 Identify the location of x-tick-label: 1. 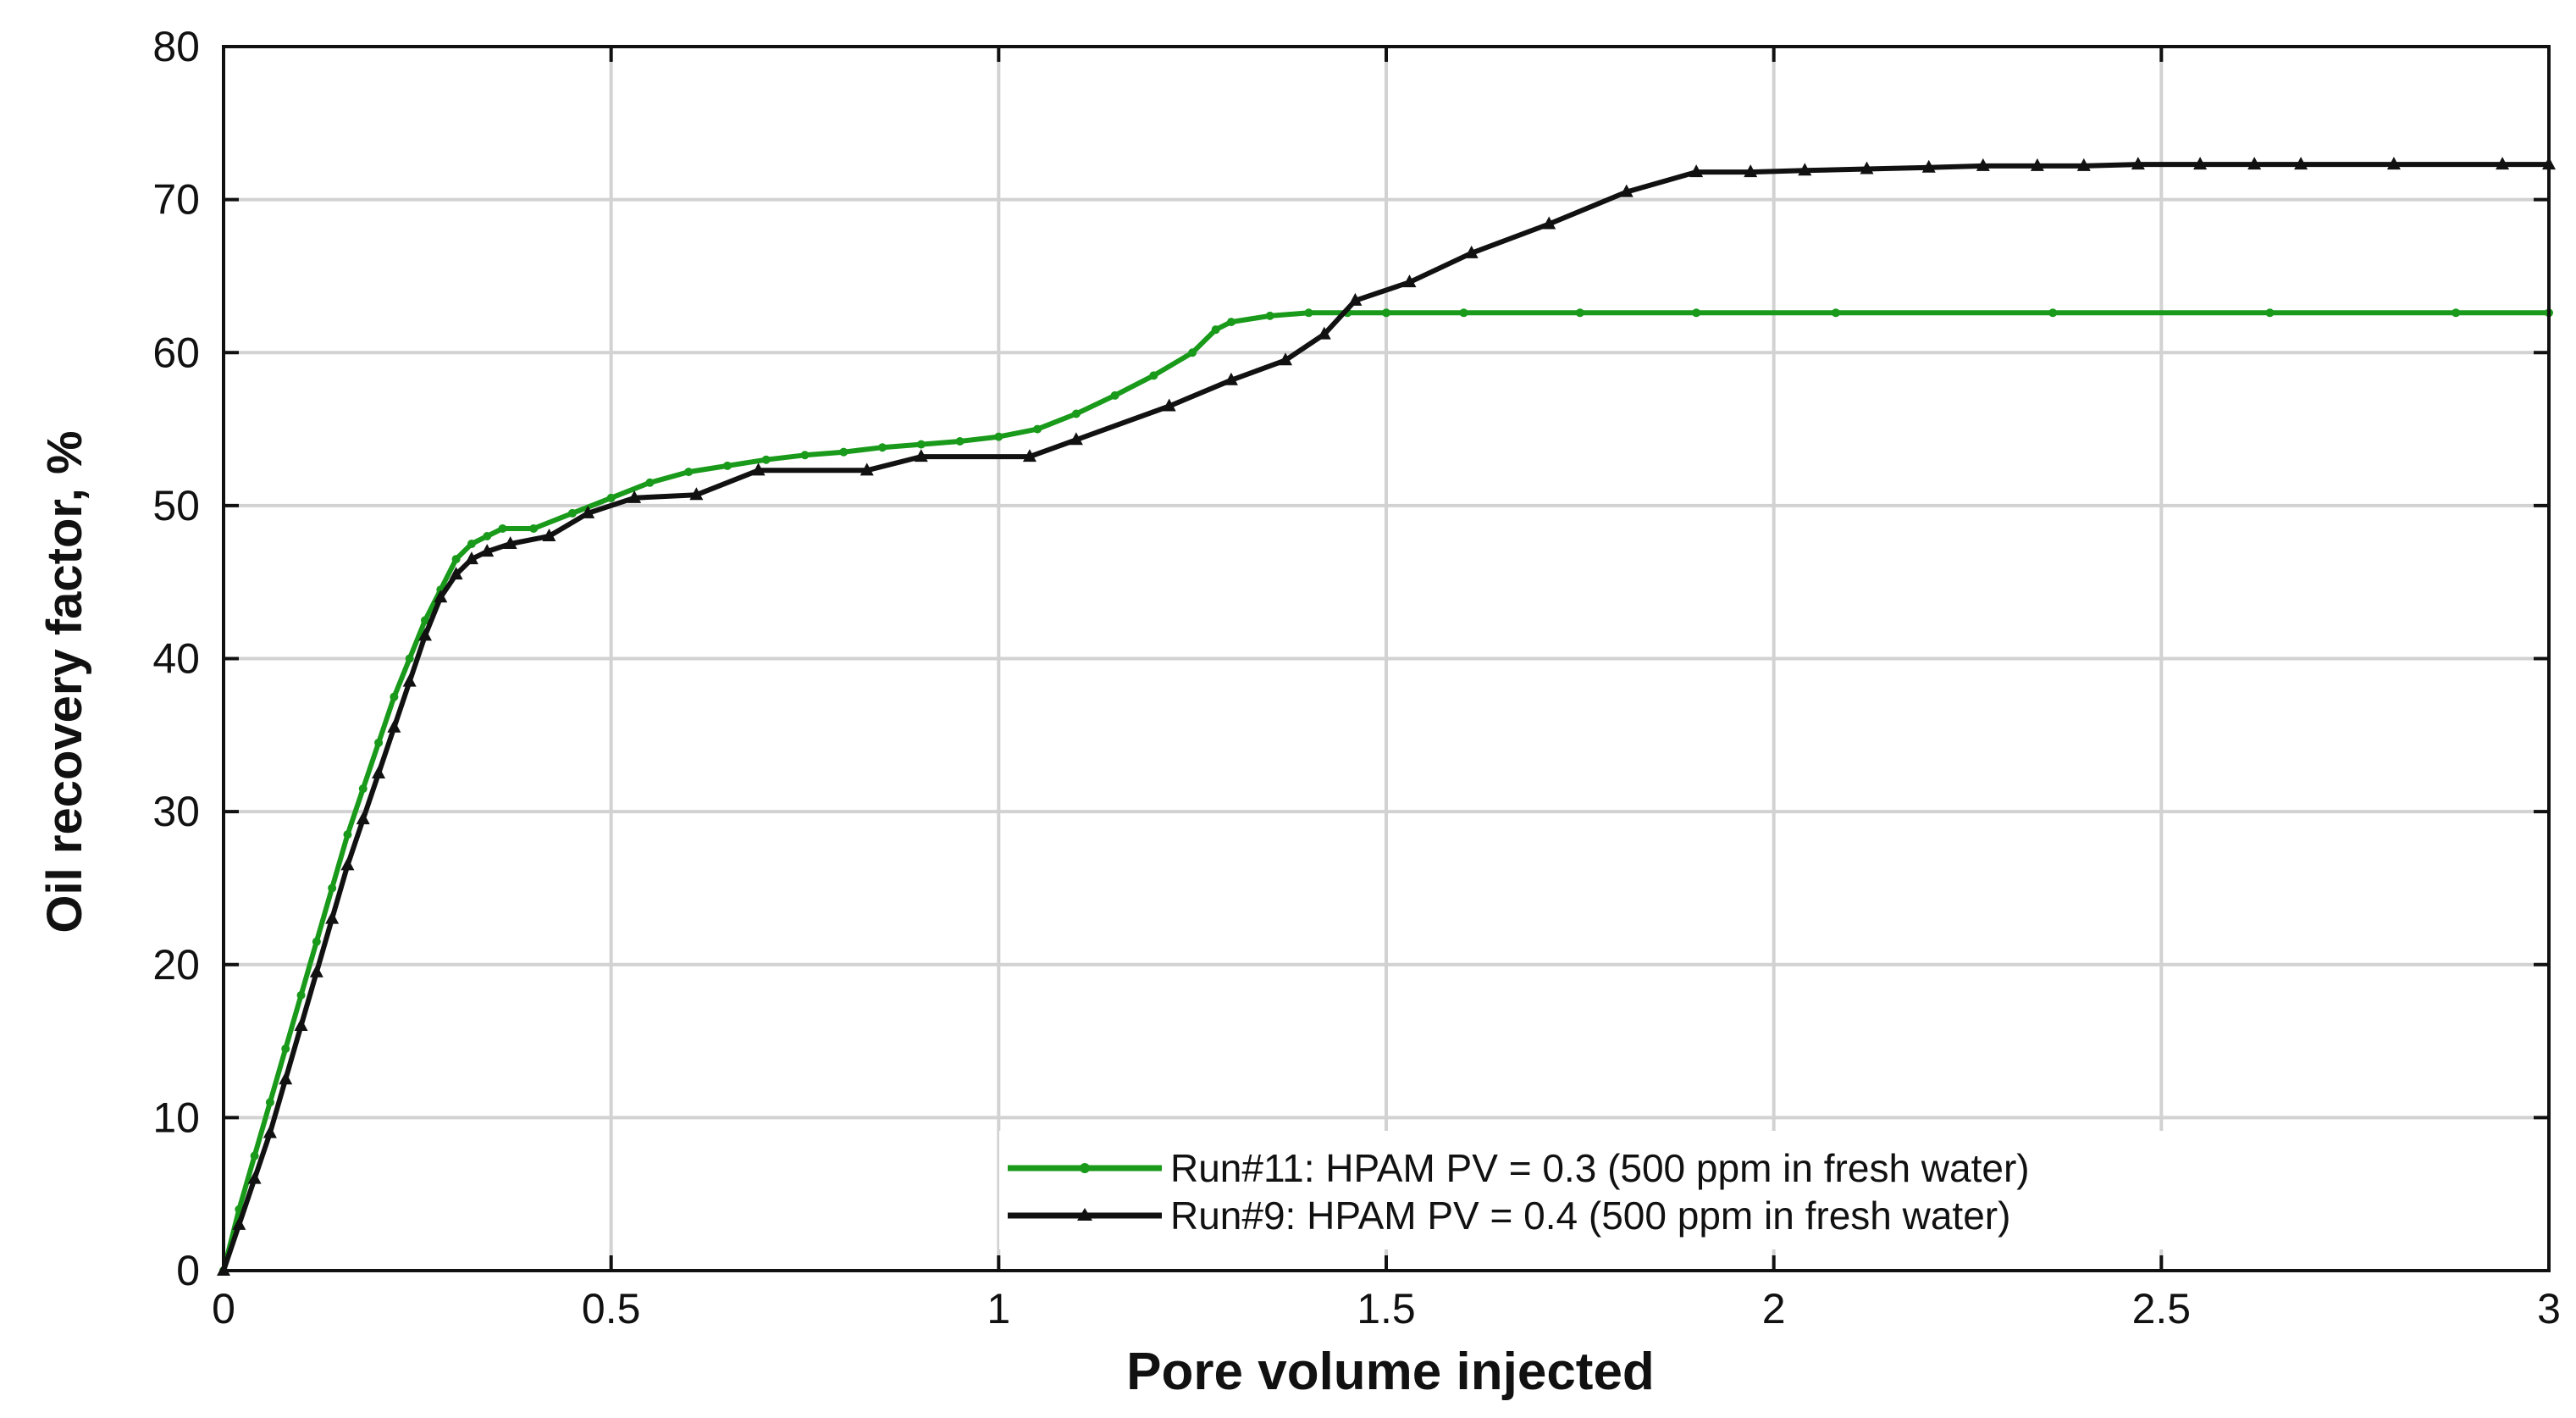
(998, 1308).